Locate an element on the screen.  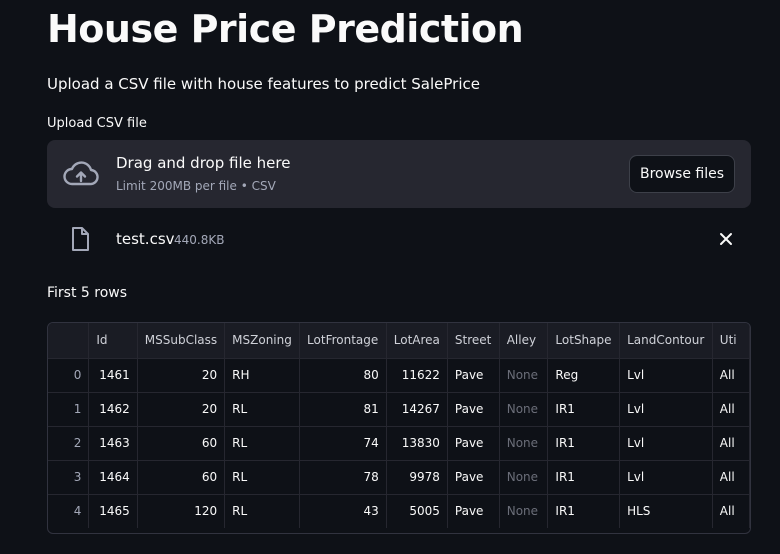
column-header-street: Street is located at coordinates (473, 341).